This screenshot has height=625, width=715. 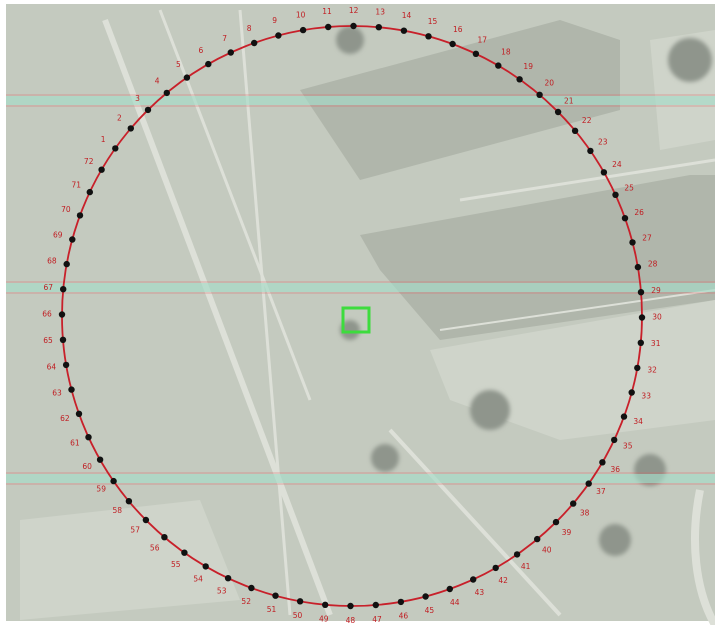 I want to click on circle-point-label: 68, so click(x=52, y=261).